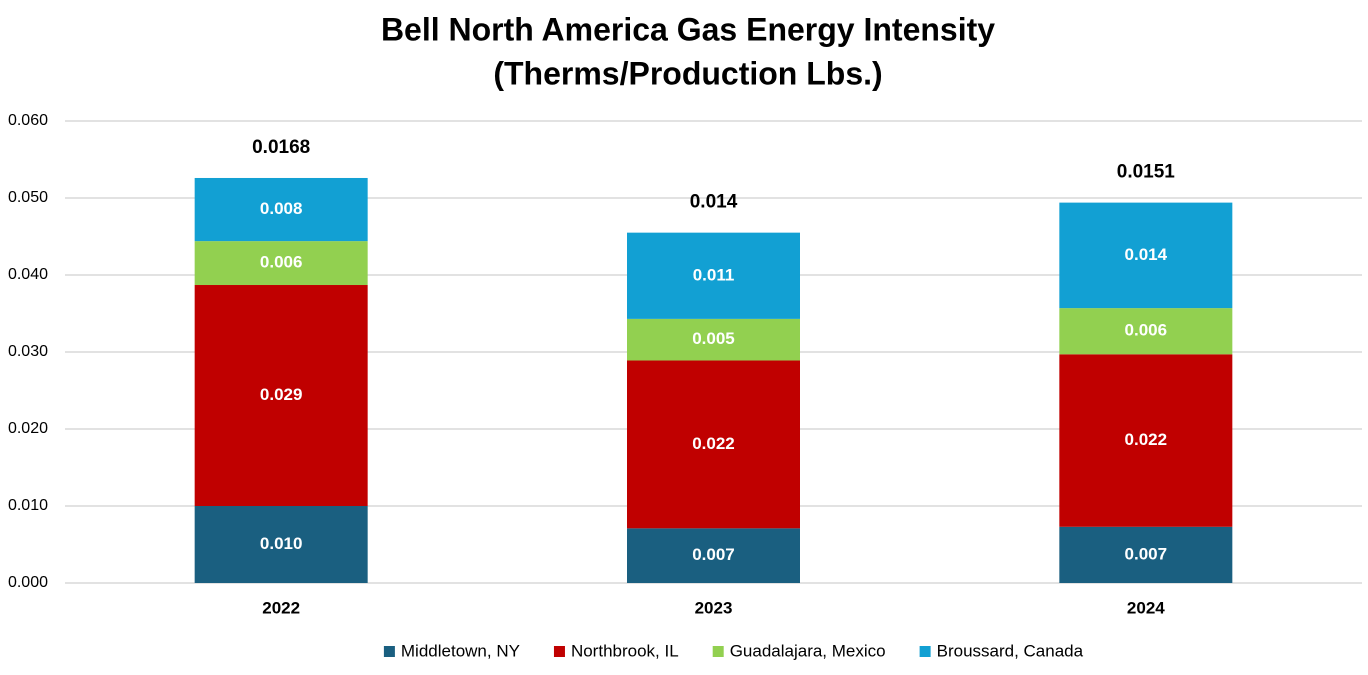 The height and width of the screenshot is (675, 1368). I want to click on legend-label: Guadalajara, Mexico, so click(808, 650).